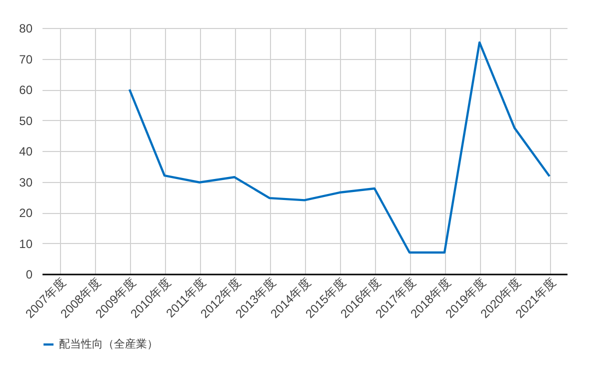 The height and width of the screenshot is (380, 615). I want to click on y-tick-label: 20, so click(26, 213).